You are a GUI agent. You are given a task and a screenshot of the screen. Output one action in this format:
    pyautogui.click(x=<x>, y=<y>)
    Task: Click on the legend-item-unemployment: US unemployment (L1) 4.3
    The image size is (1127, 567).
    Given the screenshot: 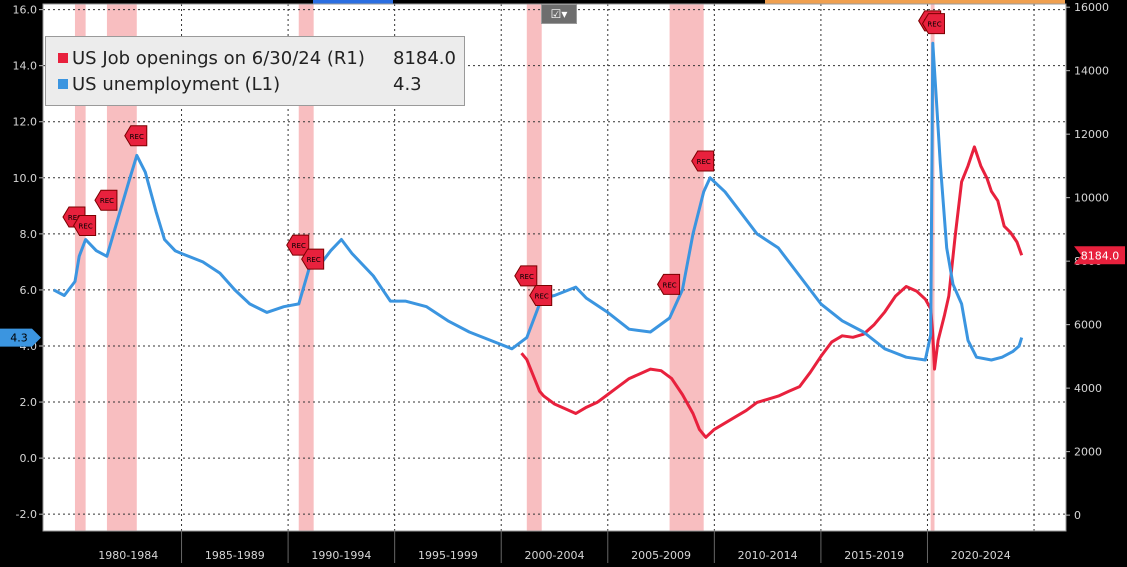 What is the action you would take?
    pyautogui.click(x=240, y=85)
    